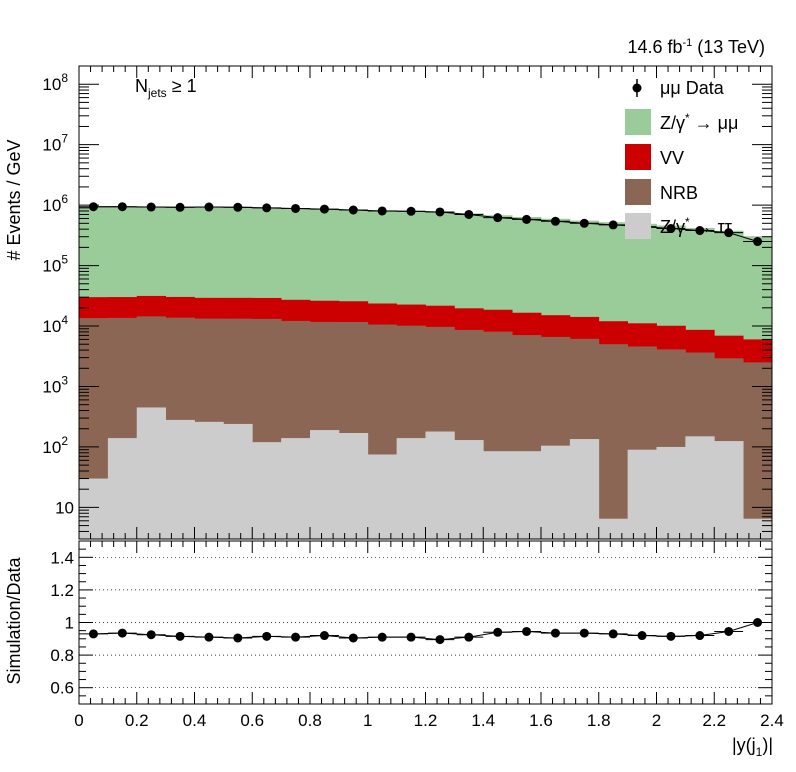 The height and width of the screenshot is (772, 796). What do you see at coordinates (55, 445) in the screenshot?
I see `y-tick-label: 10²` at bounding box center [55, 445].